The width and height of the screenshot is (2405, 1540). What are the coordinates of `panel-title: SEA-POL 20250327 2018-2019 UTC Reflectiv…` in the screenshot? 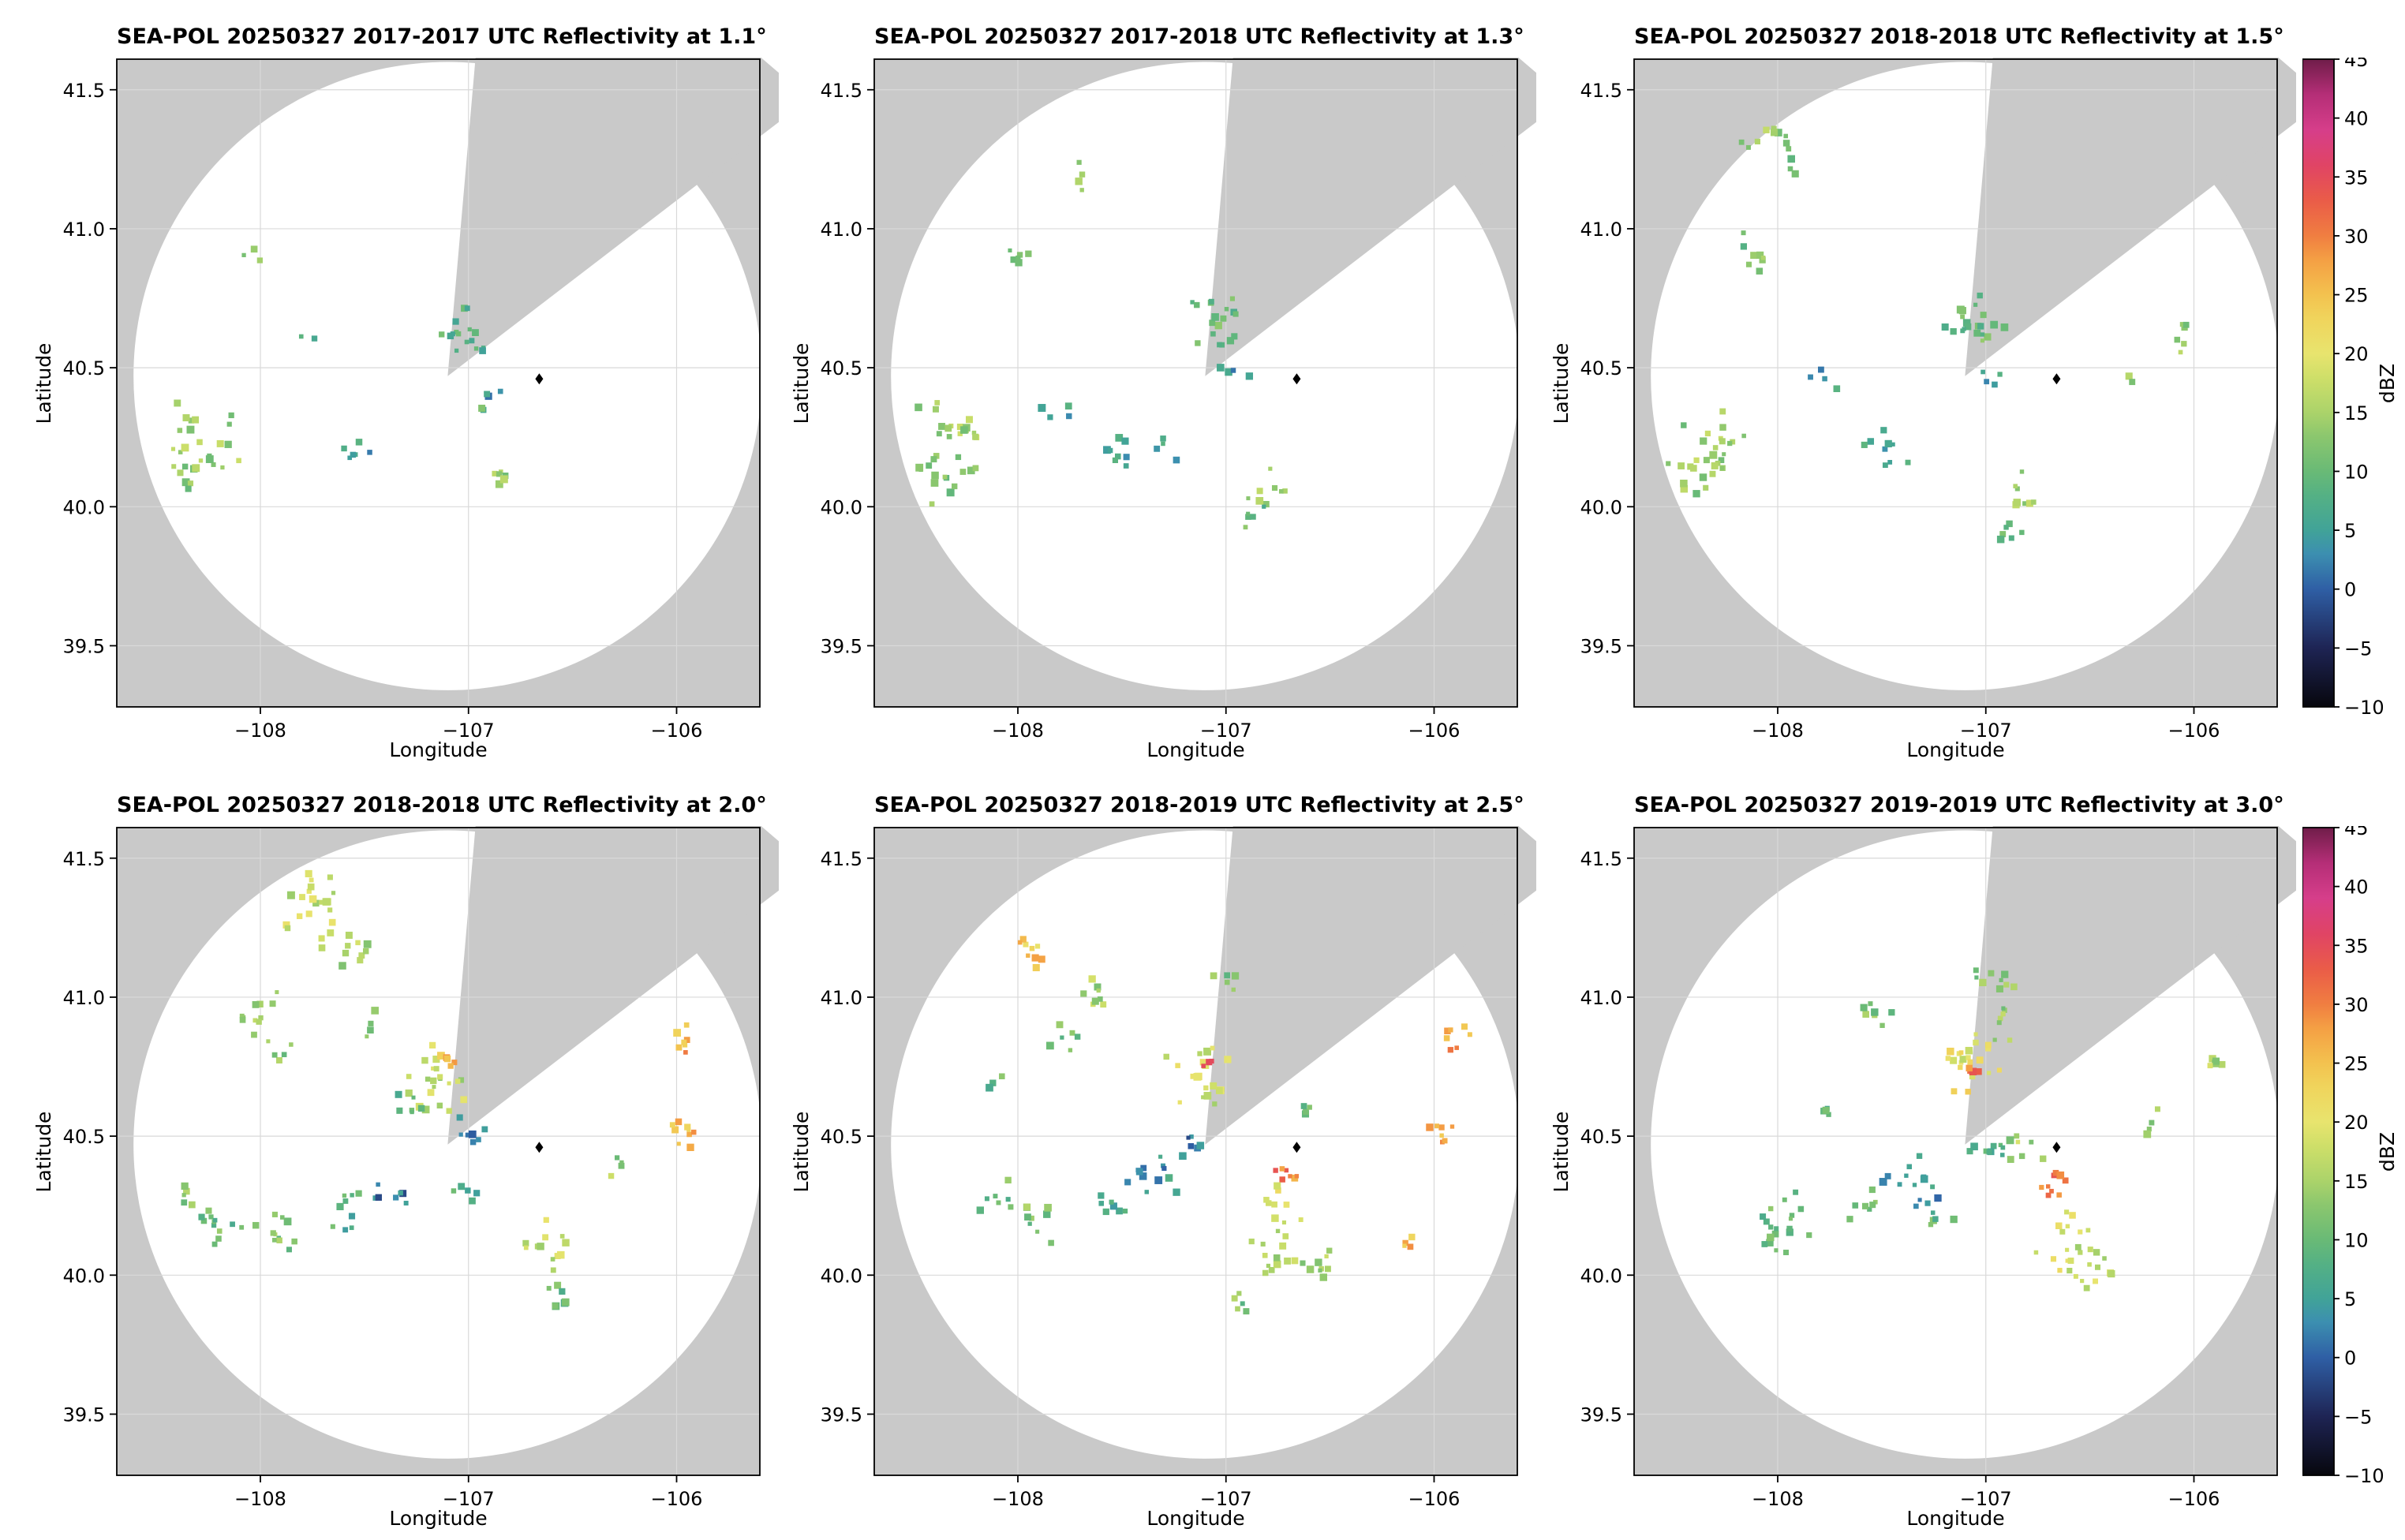 It's located at (1199, 805).